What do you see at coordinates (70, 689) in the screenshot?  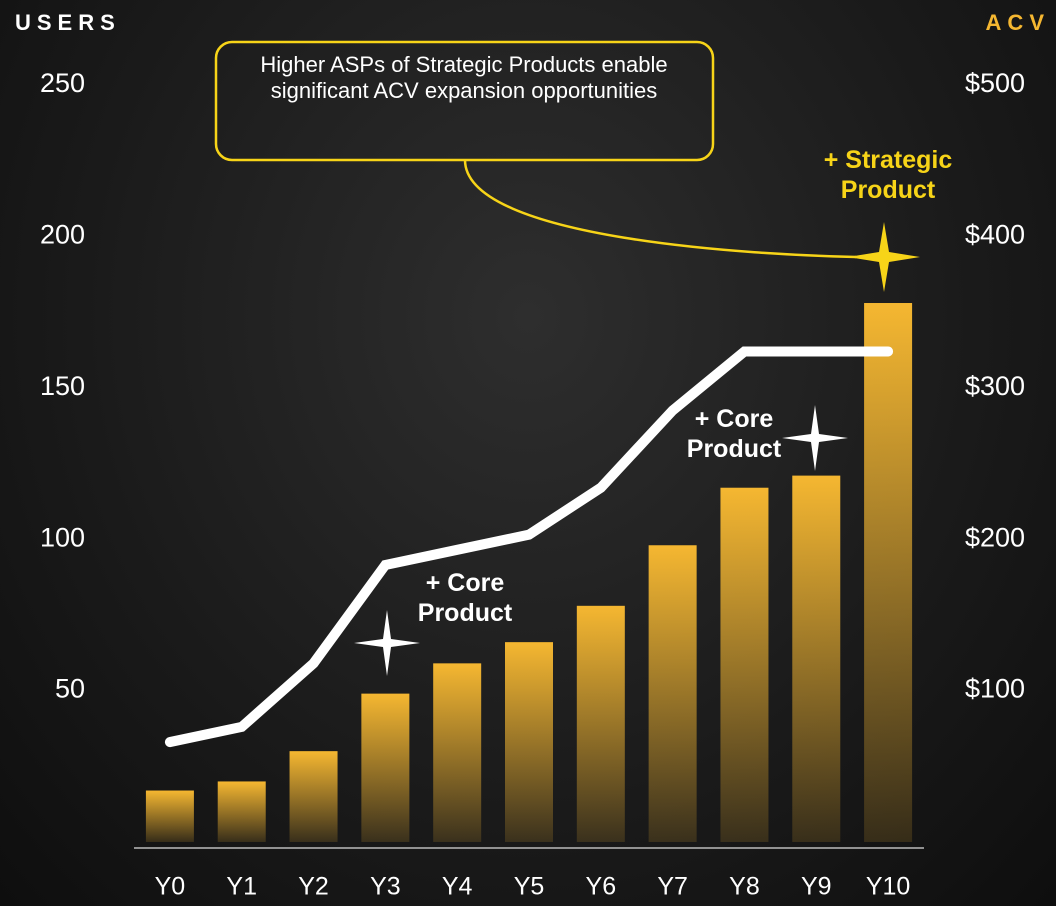 I see `y-tick-label: 50` at bounding box center [70, 689].